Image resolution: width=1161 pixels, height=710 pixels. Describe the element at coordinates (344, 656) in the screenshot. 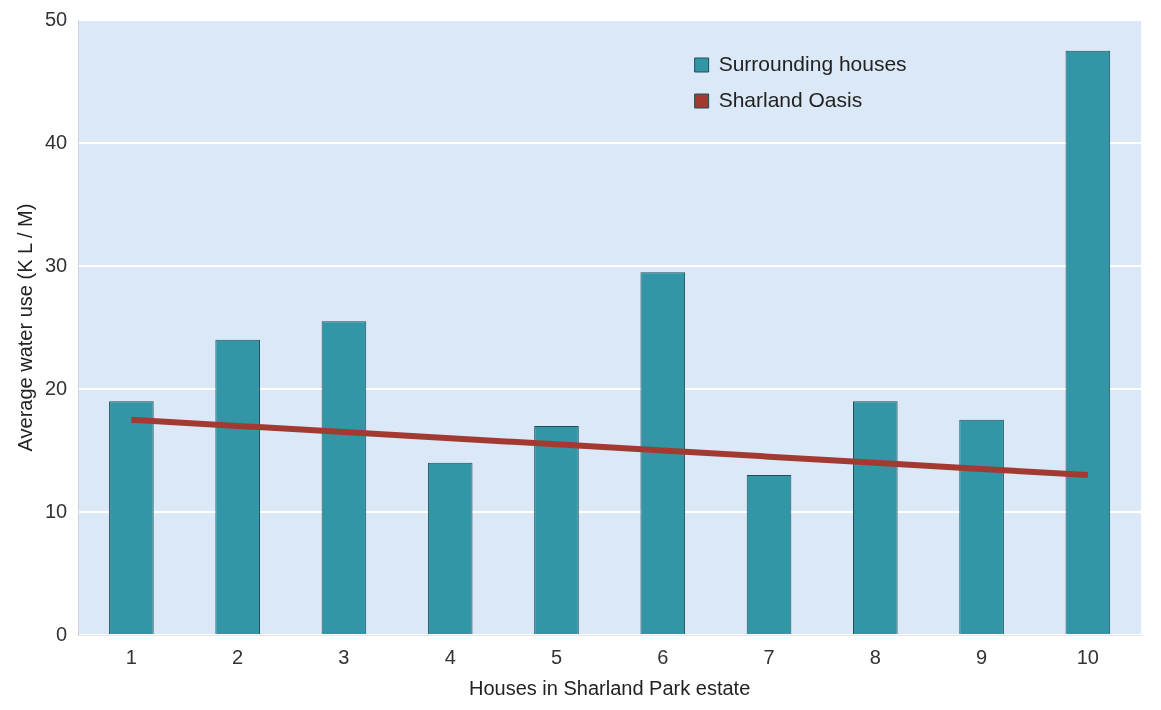

I see `x-tick-label: 3` at that location.